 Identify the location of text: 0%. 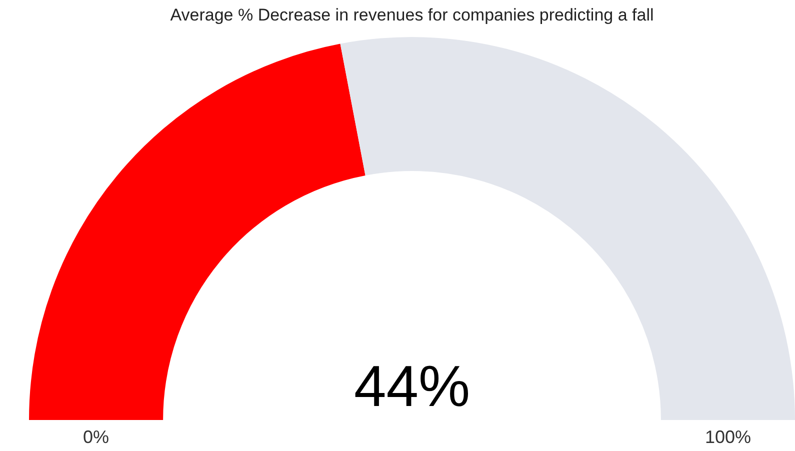
(96, 436).